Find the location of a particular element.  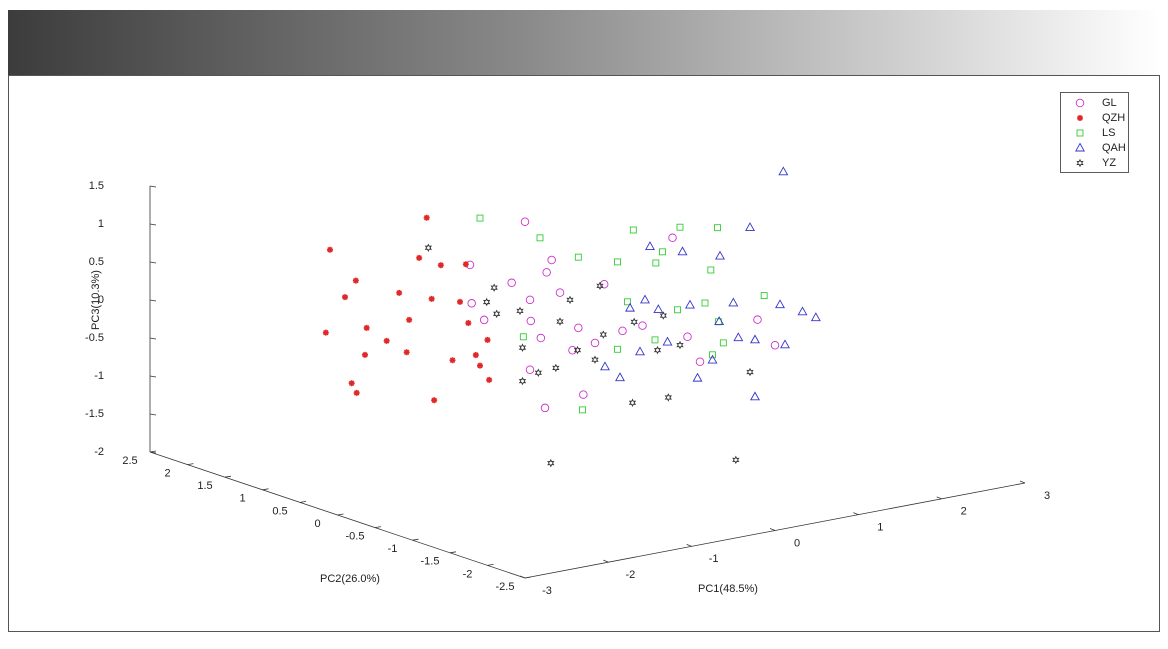

x-tick-label: -1 is located at coordinates (714, 559).